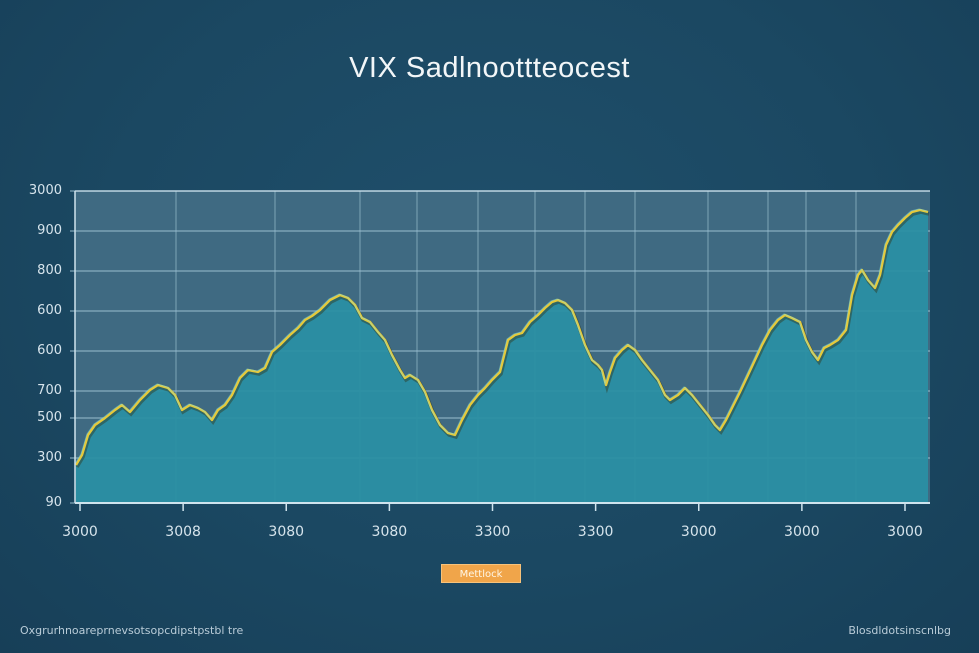 This screenshot has height=653, width=979. Describe the element at coordinates (132, 630) in the screenshot. I see `footer-source-text: Oxgrurhnoareprnevsotsopcdipstpstbl tre` at that location.